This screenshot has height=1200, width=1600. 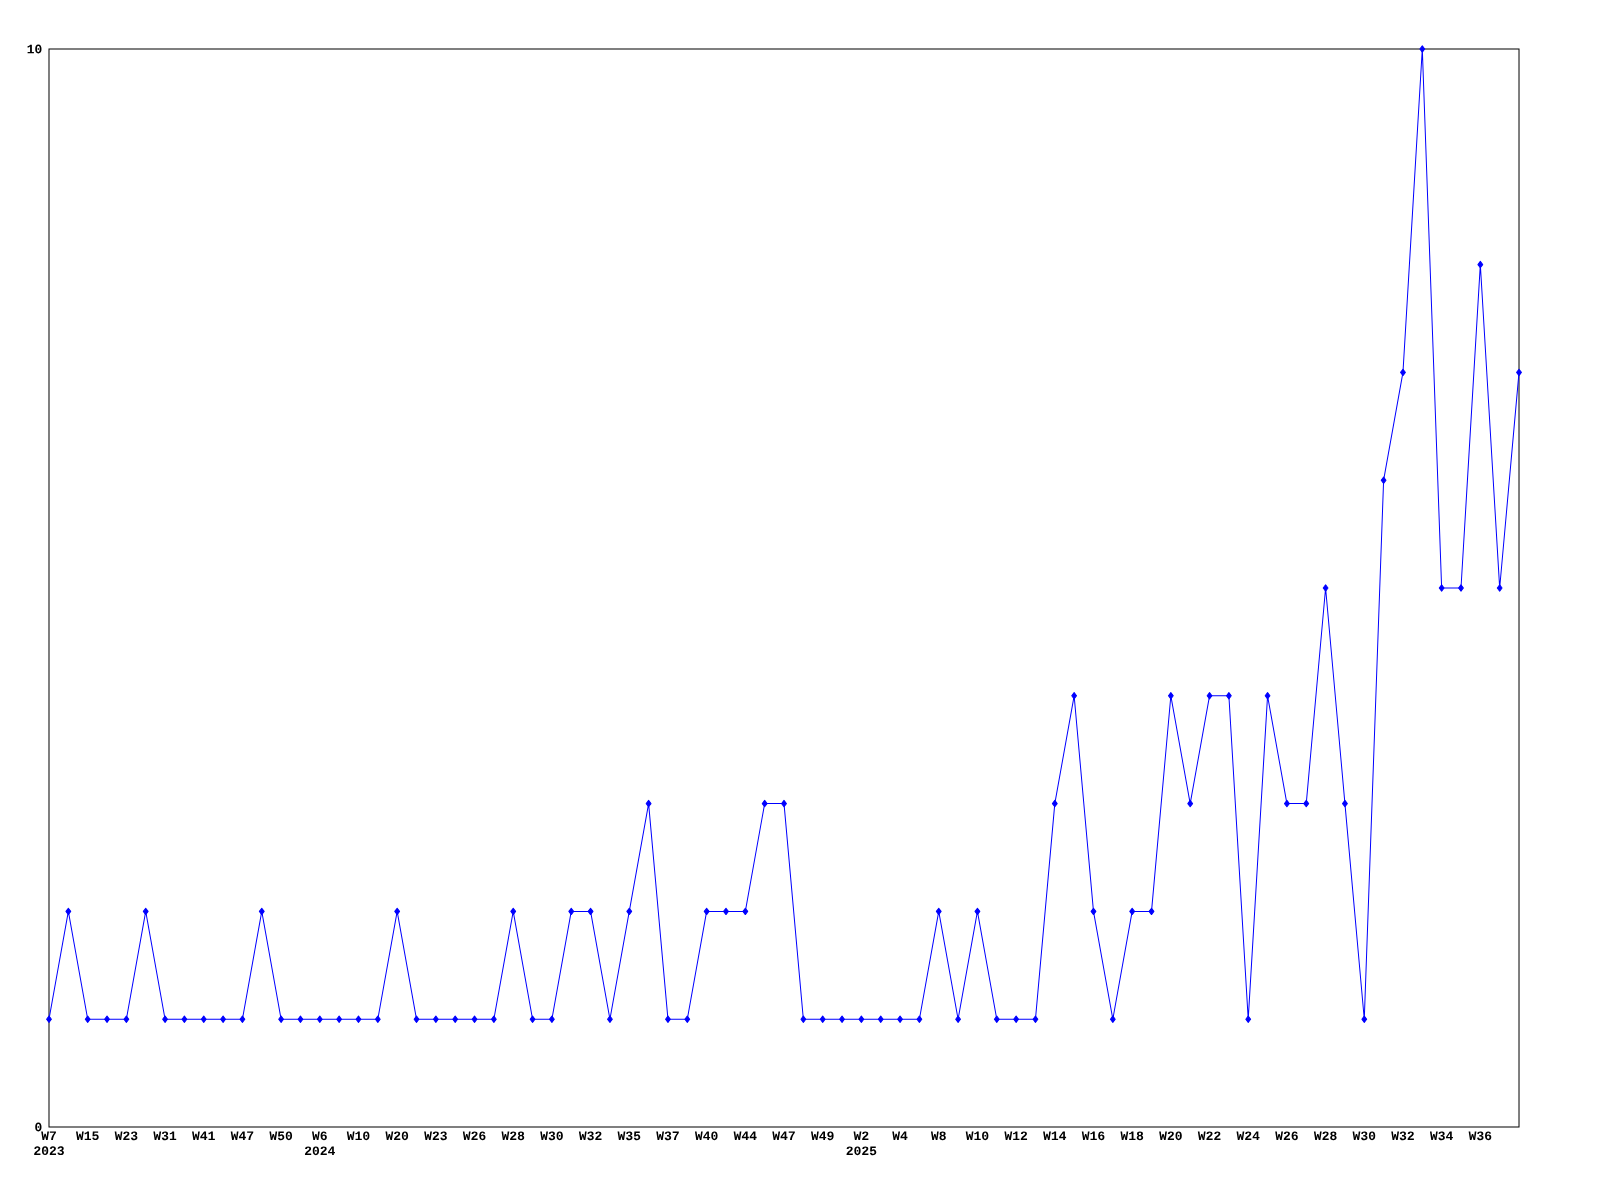 I want to click on x-tick-label: W24, so click(x=1248, y=1136).